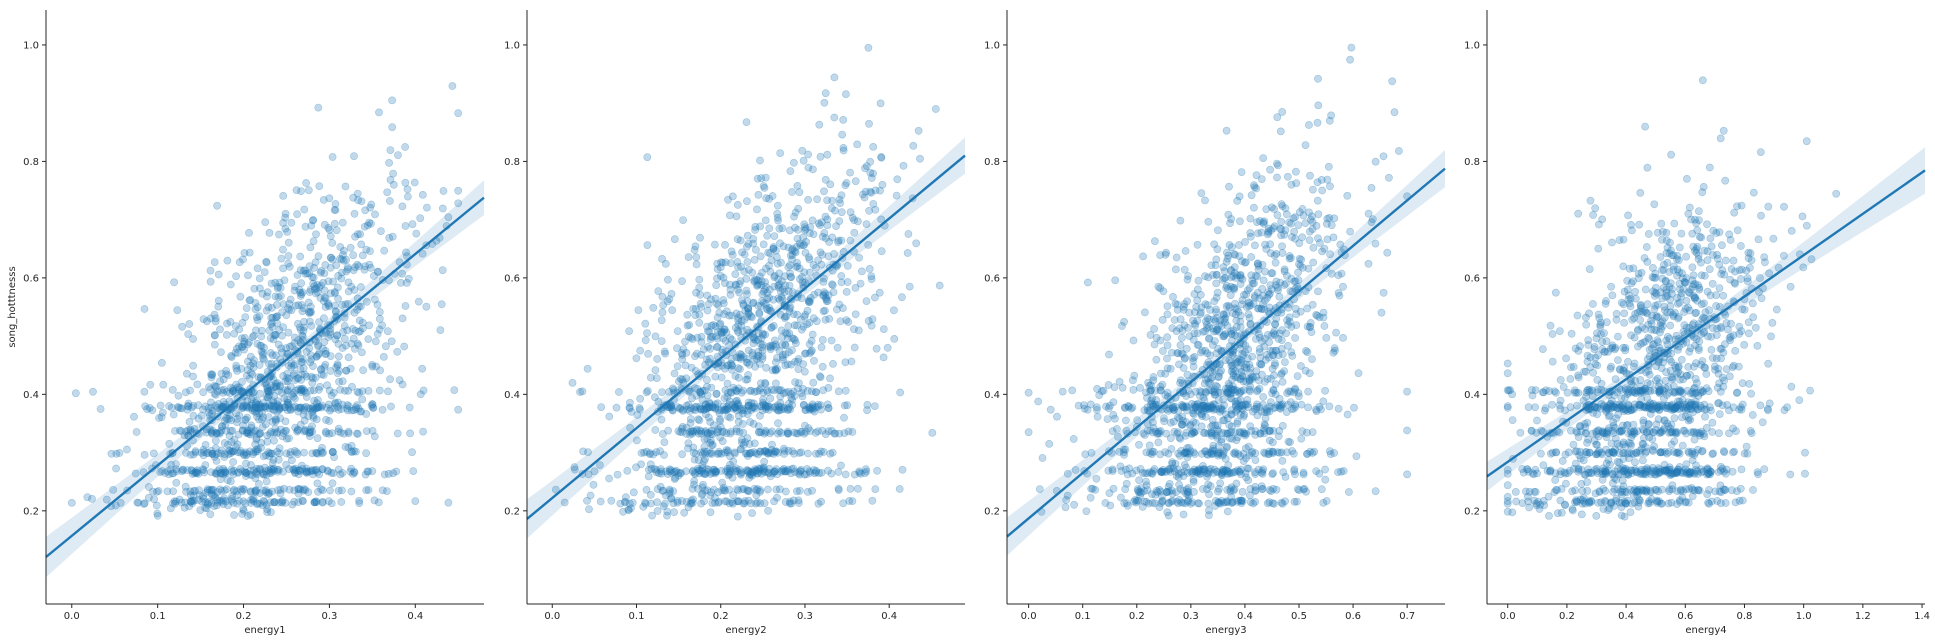  I want to click on y-tick-label: 1.0, so click(512, 45).